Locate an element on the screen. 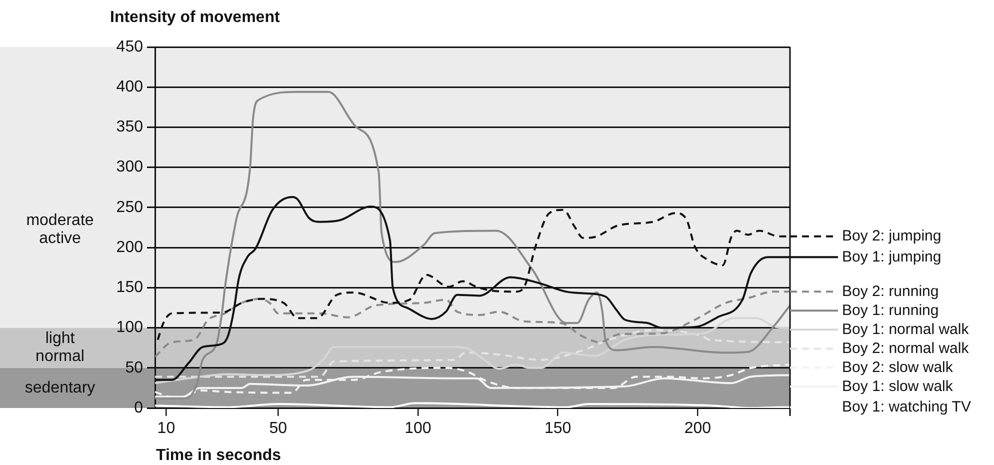  x-tick-label: 150 is located at coordinates (558, 429).